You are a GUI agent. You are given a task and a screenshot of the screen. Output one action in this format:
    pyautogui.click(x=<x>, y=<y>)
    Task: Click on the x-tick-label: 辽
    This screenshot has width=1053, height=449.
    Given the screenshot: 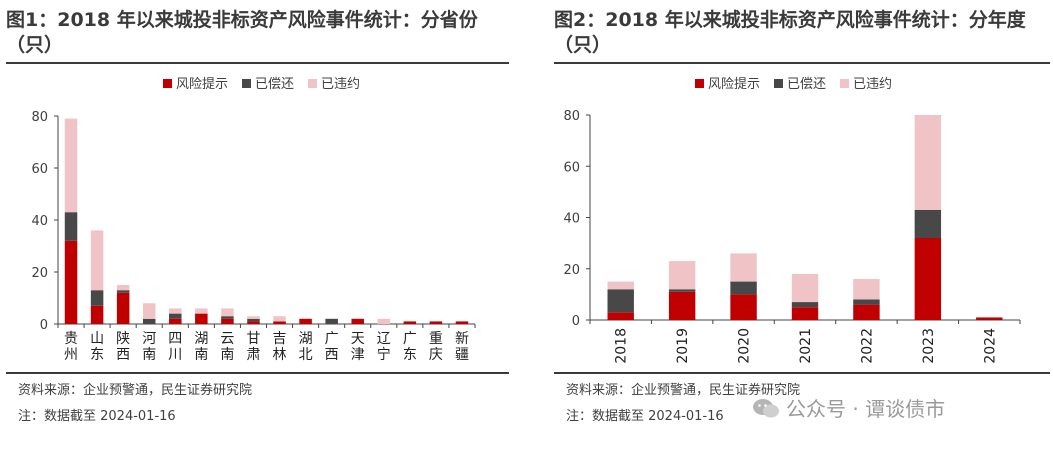 What is the action you would take?
    pyautogui.click(x=384, y=339)
    